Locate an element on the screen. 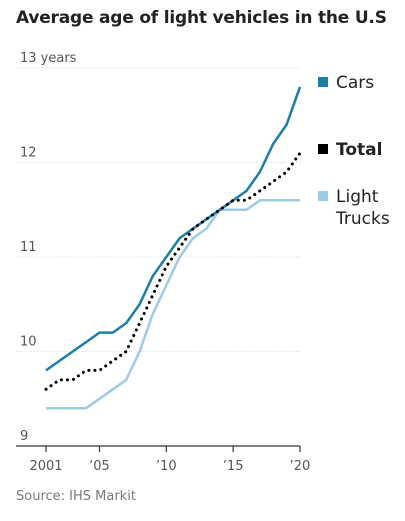 Image resolution: width=405 pixels, height=521 pixels. y-tick-labels: 9 10 11 12 13 years is located at coordinates (48, 247).